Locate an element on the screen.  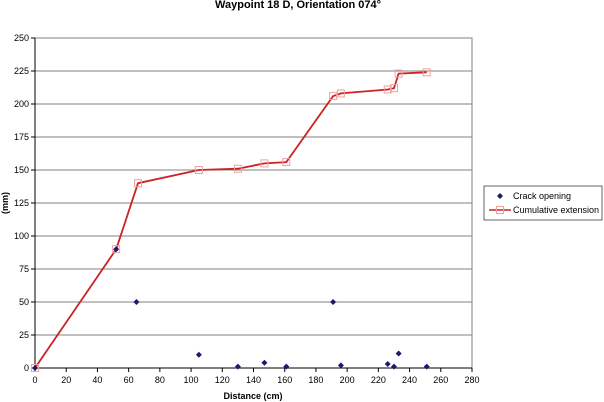
y-axis-ticks: 0 25 50 75 100 125 150 175 200 225 250 is located at coordinates (24, 203).